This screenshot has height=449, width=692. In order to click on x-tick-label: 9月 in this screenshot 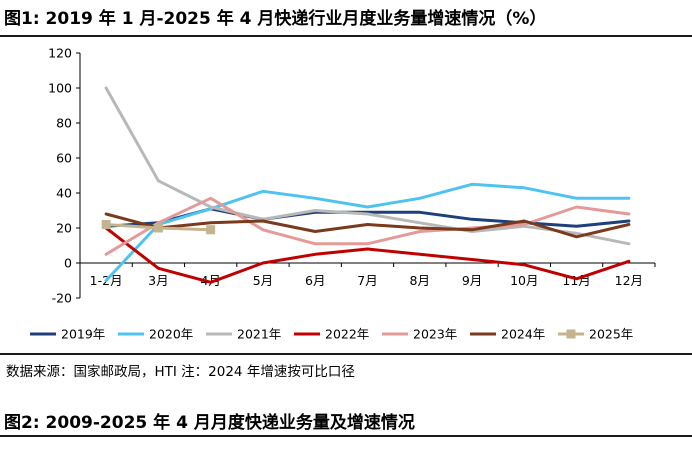, I will do `click(472, 280)`.